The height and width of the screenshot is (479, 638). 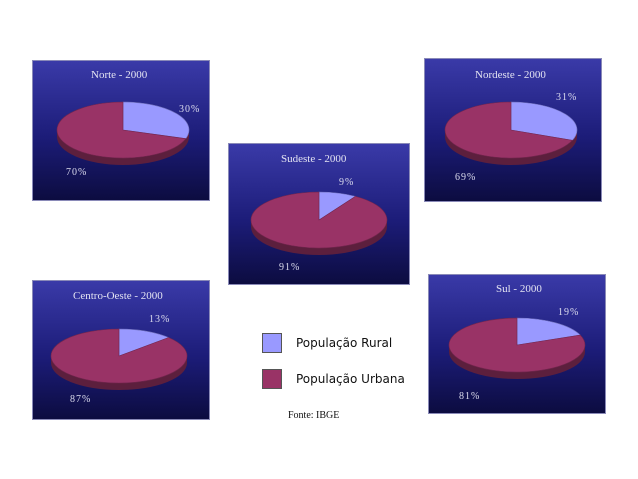 What do you see at coordinates (347, 182) in the screenshot?
I see `rural-pct-label: 9%` at bounding box center [347, 182].